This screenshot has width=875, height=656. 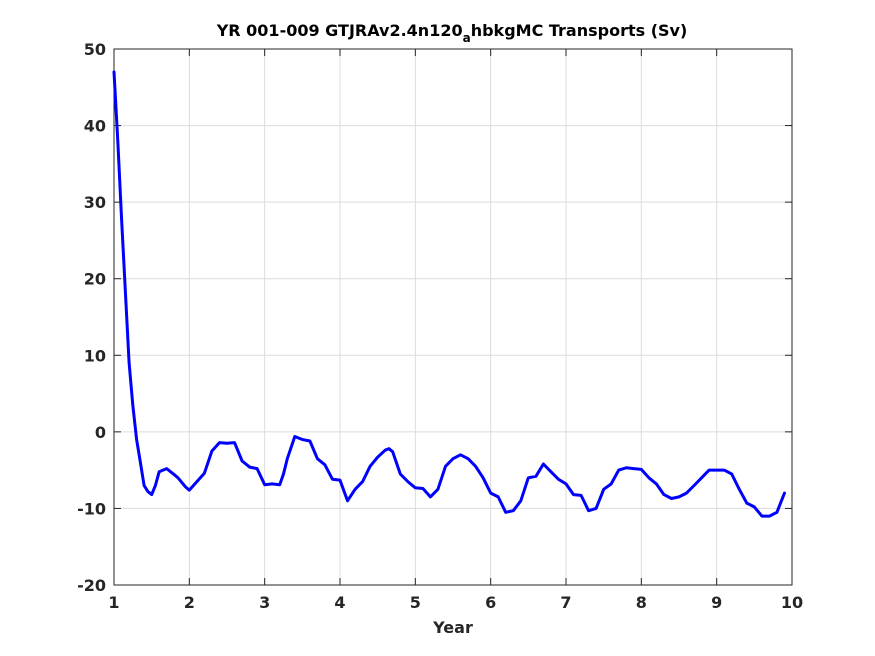 I want to click on chart-title-subscript: a, so click(x=467, y=38).